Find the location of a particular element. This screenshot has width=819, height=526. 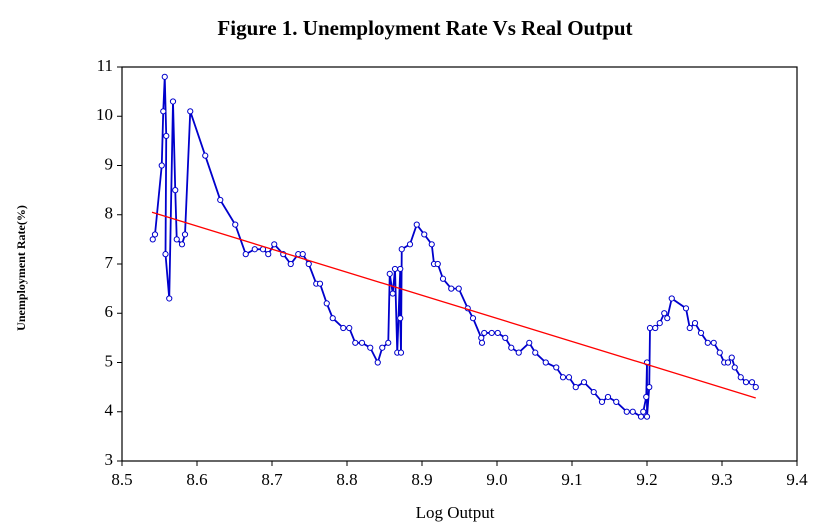

x-tick-label: 9.2 is located at coordinates (646, 479).